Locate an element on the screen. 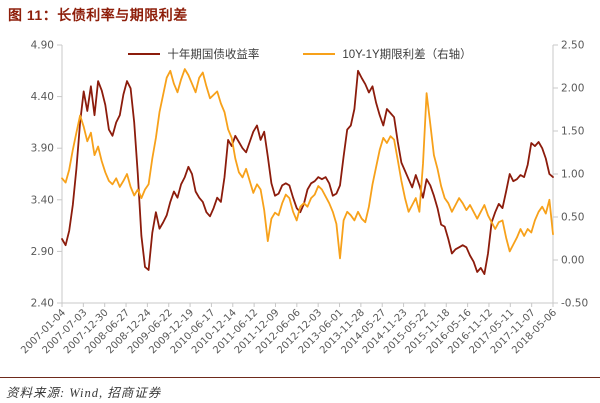 The image size is (600, 403). right-axis-tick-label: 0.00 is located at coordinates (572, 261).